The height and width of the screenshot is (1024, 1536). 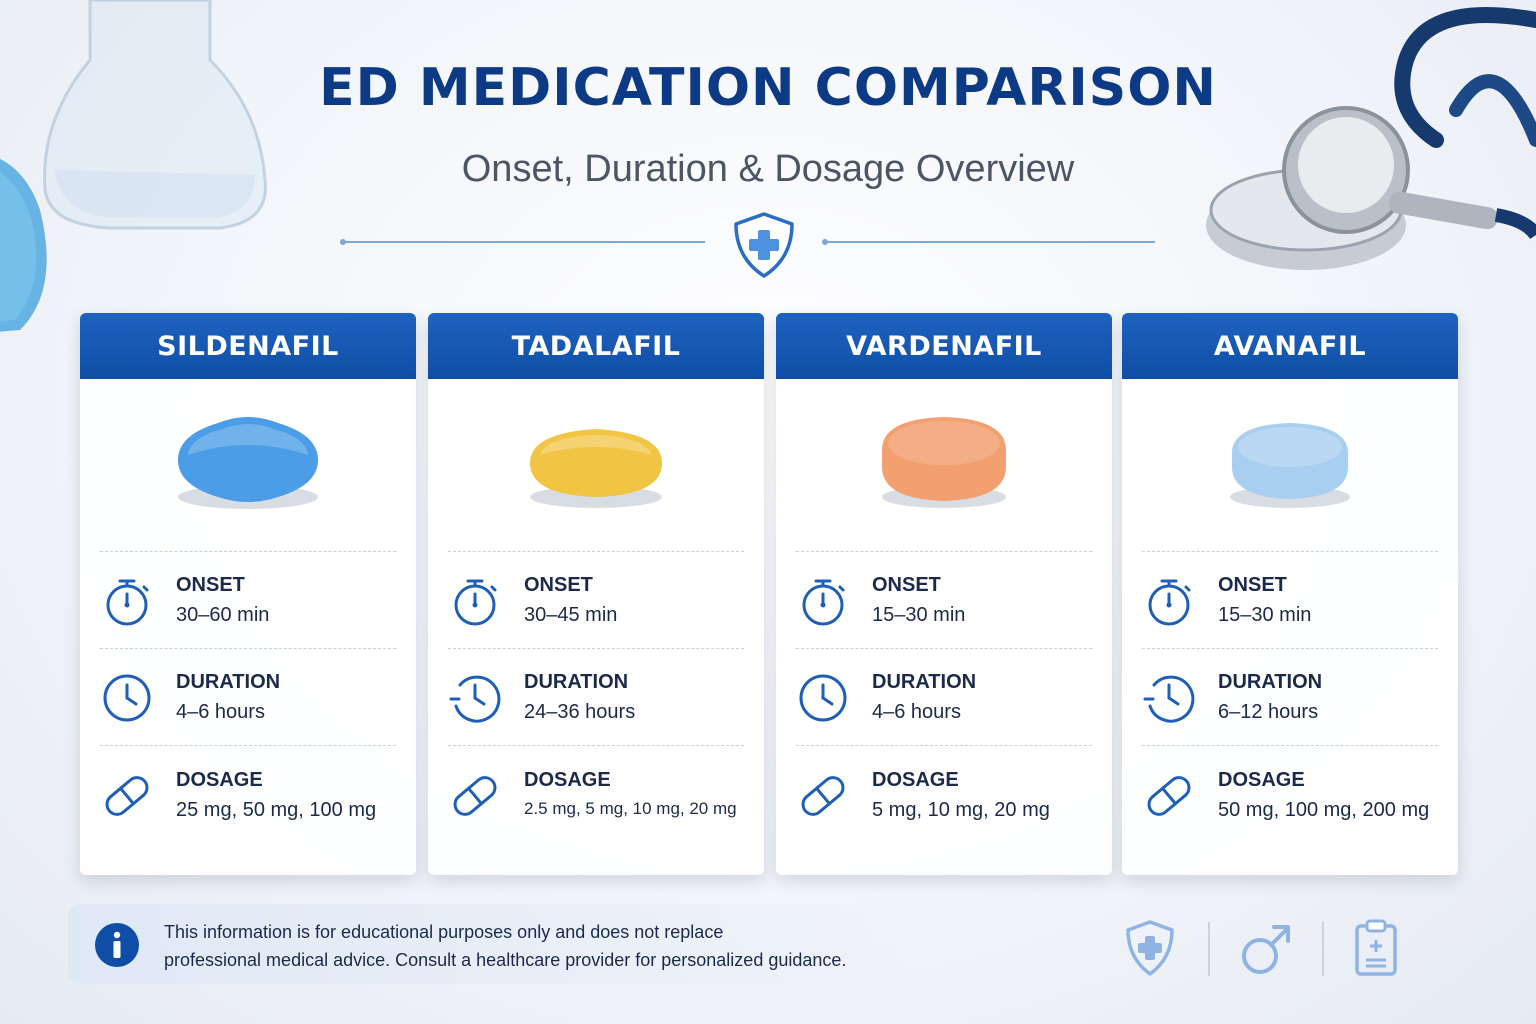 What do you see at coordinates (596, 346) in the screenshot?
I see `card-header: TADALAFIL` at bounding box center [596, 346].